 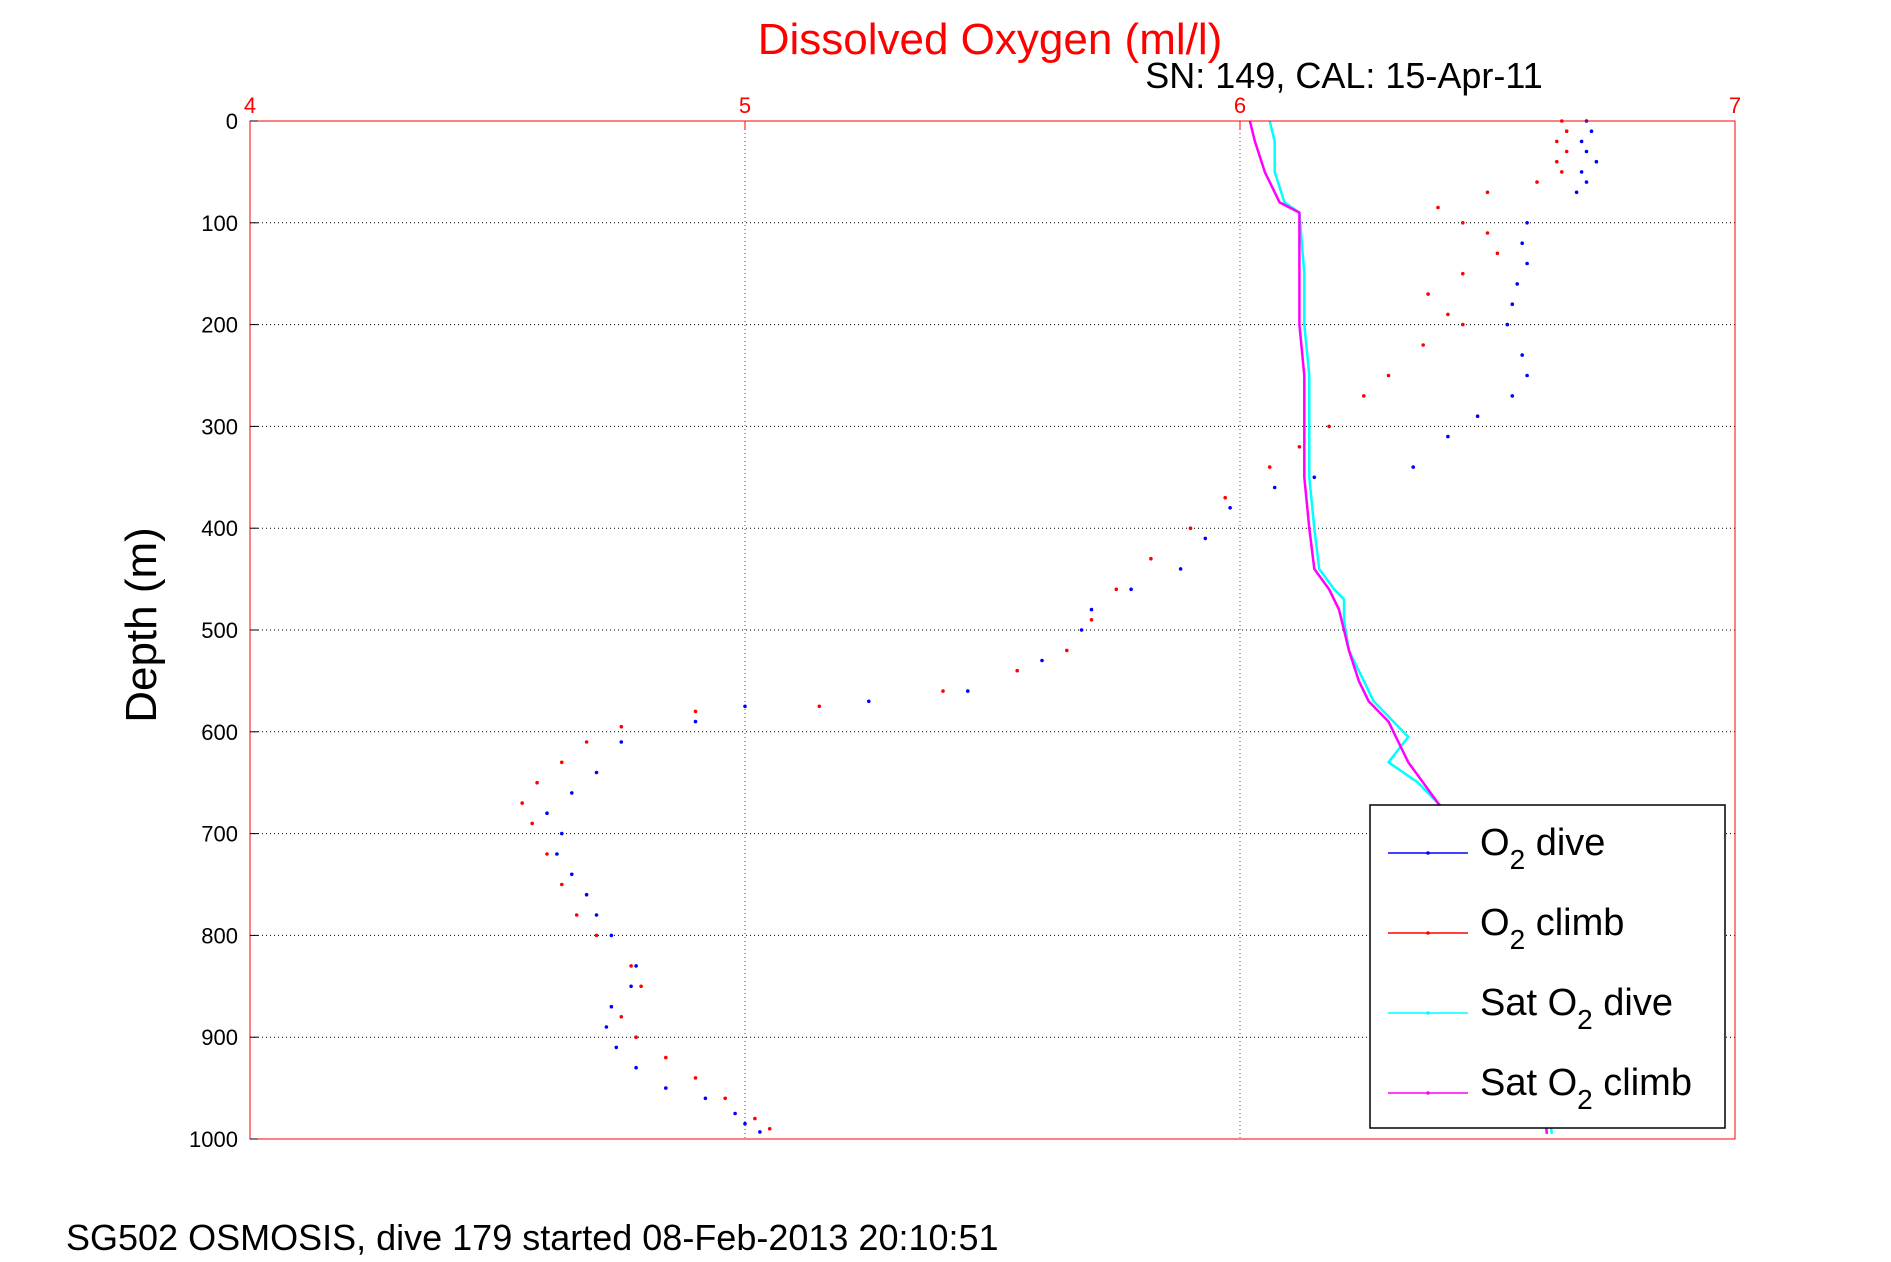 I want to click on x-tick-label: 7, so click(x=1735, y=105).